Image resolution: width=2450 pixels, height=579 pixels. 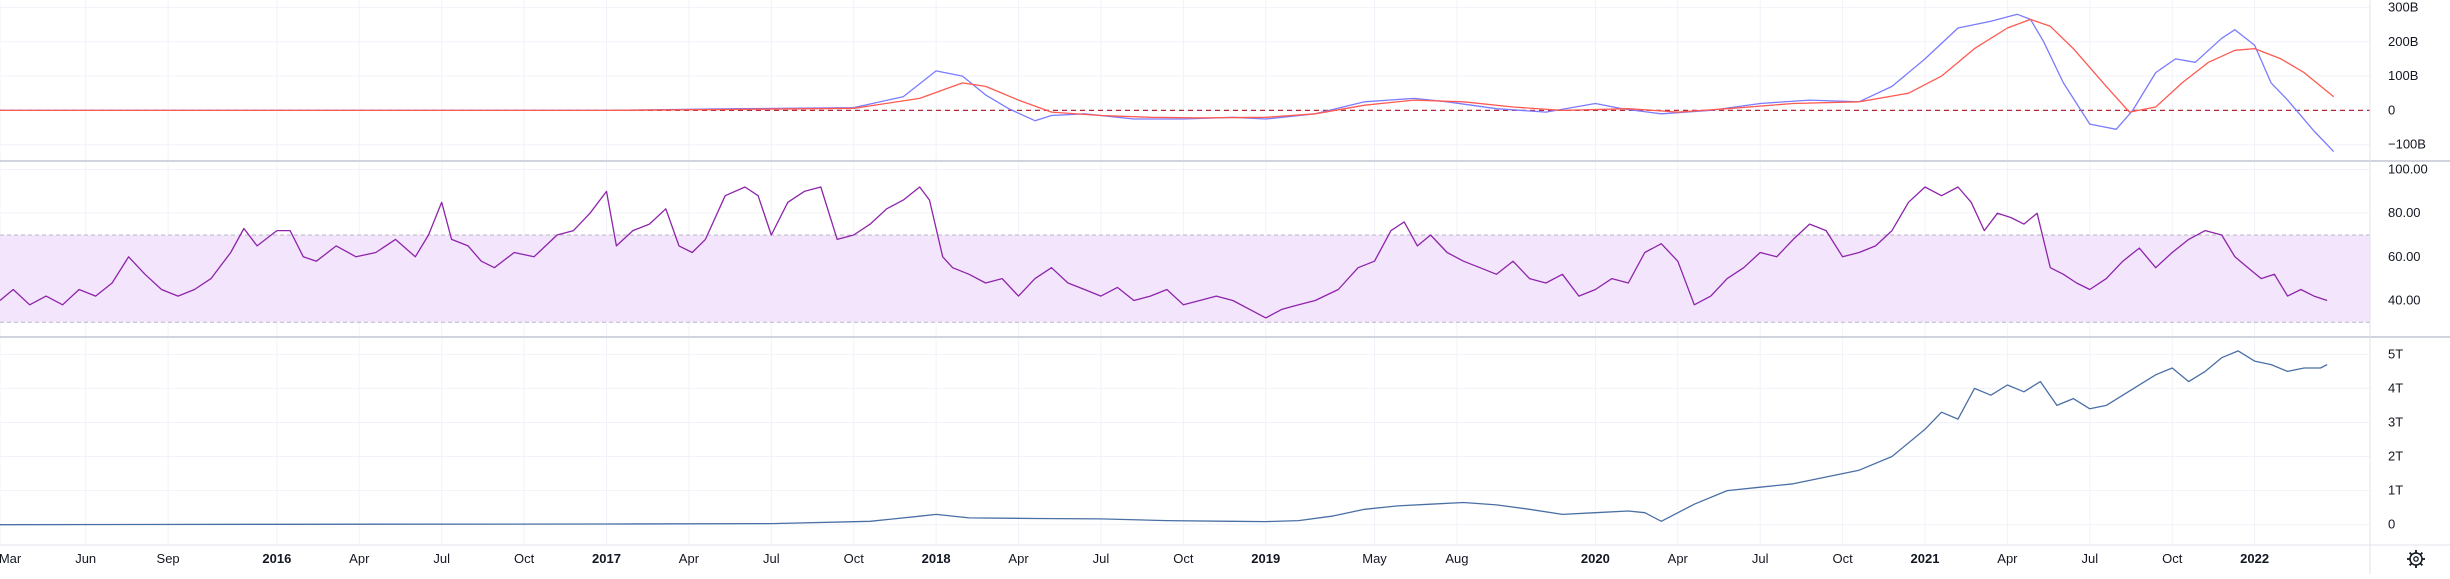 I want to click on time-tick-label: 2017, so click(x=606, y=558).